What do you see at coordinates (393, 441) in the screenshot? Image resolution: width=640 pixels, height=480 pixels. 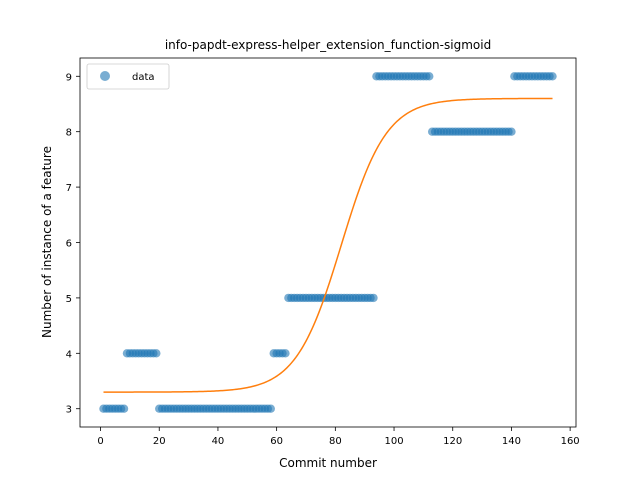 I see `x-tick-label: 100` at bounding box center [393, 441].